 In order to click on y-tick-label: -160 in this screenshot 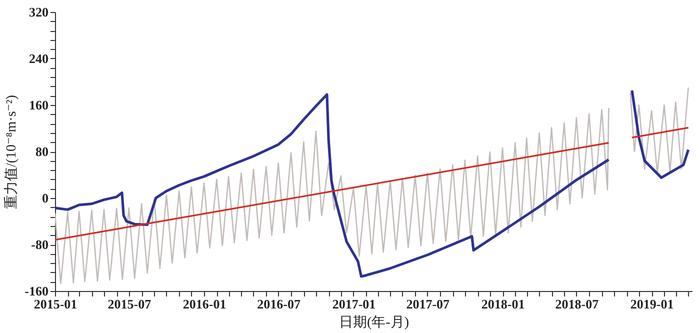, I will do `click(36, 291)`.